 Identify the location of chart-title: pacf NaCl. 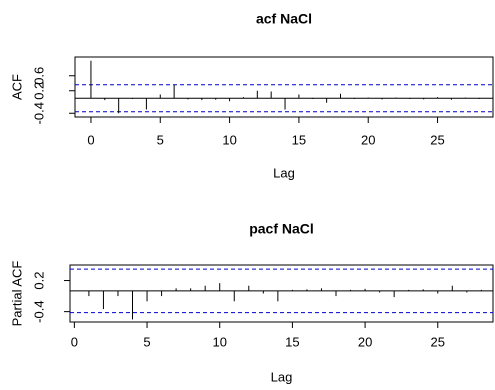
(281, 229).